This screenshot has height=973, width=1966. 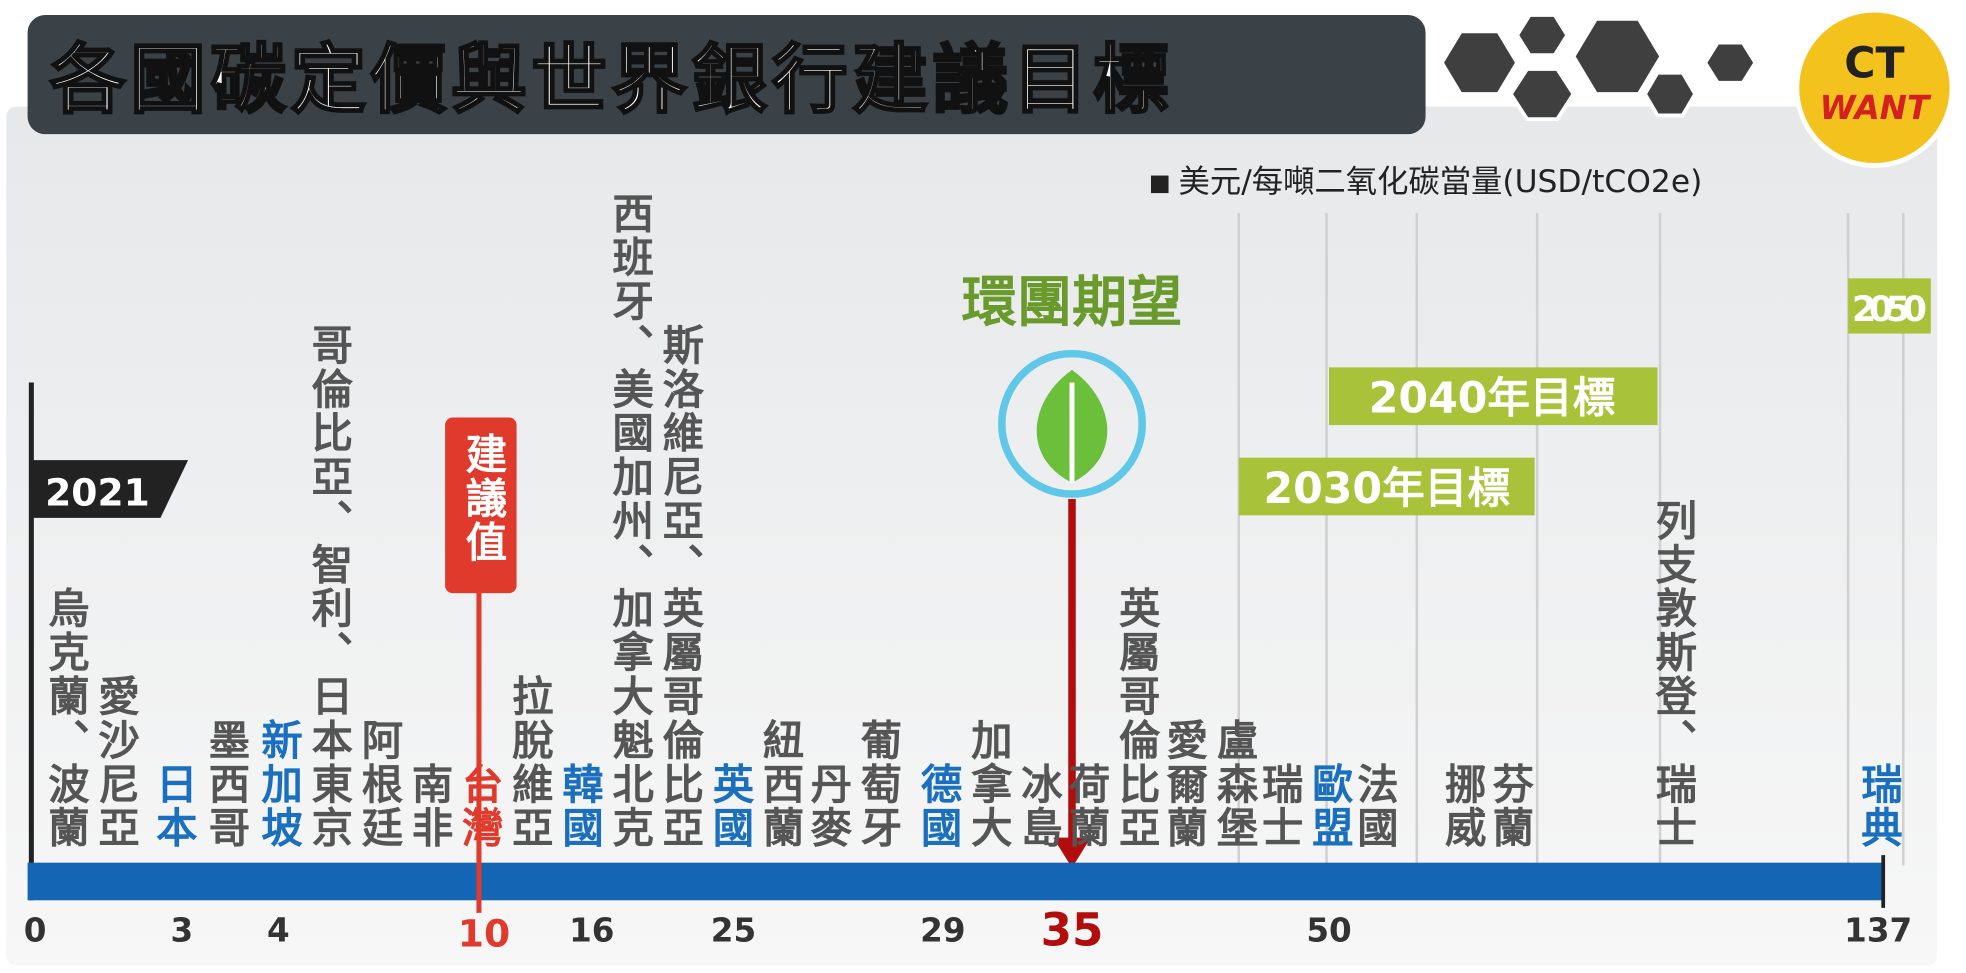 What do you see at coordinates (580, 806) in the screenshot?
I see `country-column: 韓國` at bounding box center [580, 806].